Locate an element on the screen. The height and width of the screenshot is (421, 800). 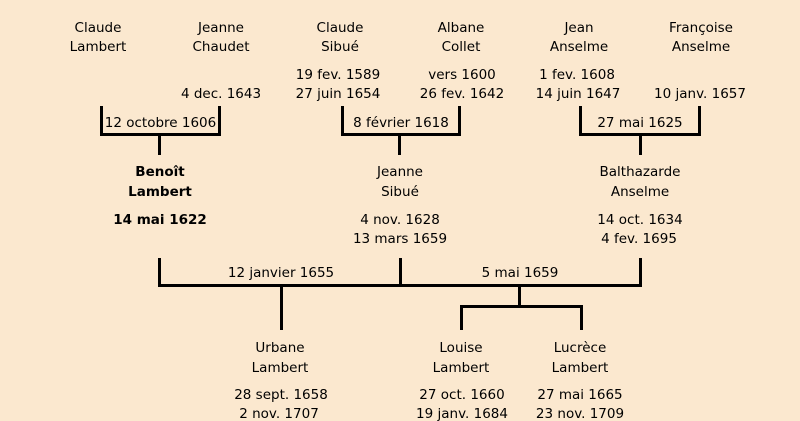
marriage-date-label: 8 février 1618 is located at coordinates (401, 123).